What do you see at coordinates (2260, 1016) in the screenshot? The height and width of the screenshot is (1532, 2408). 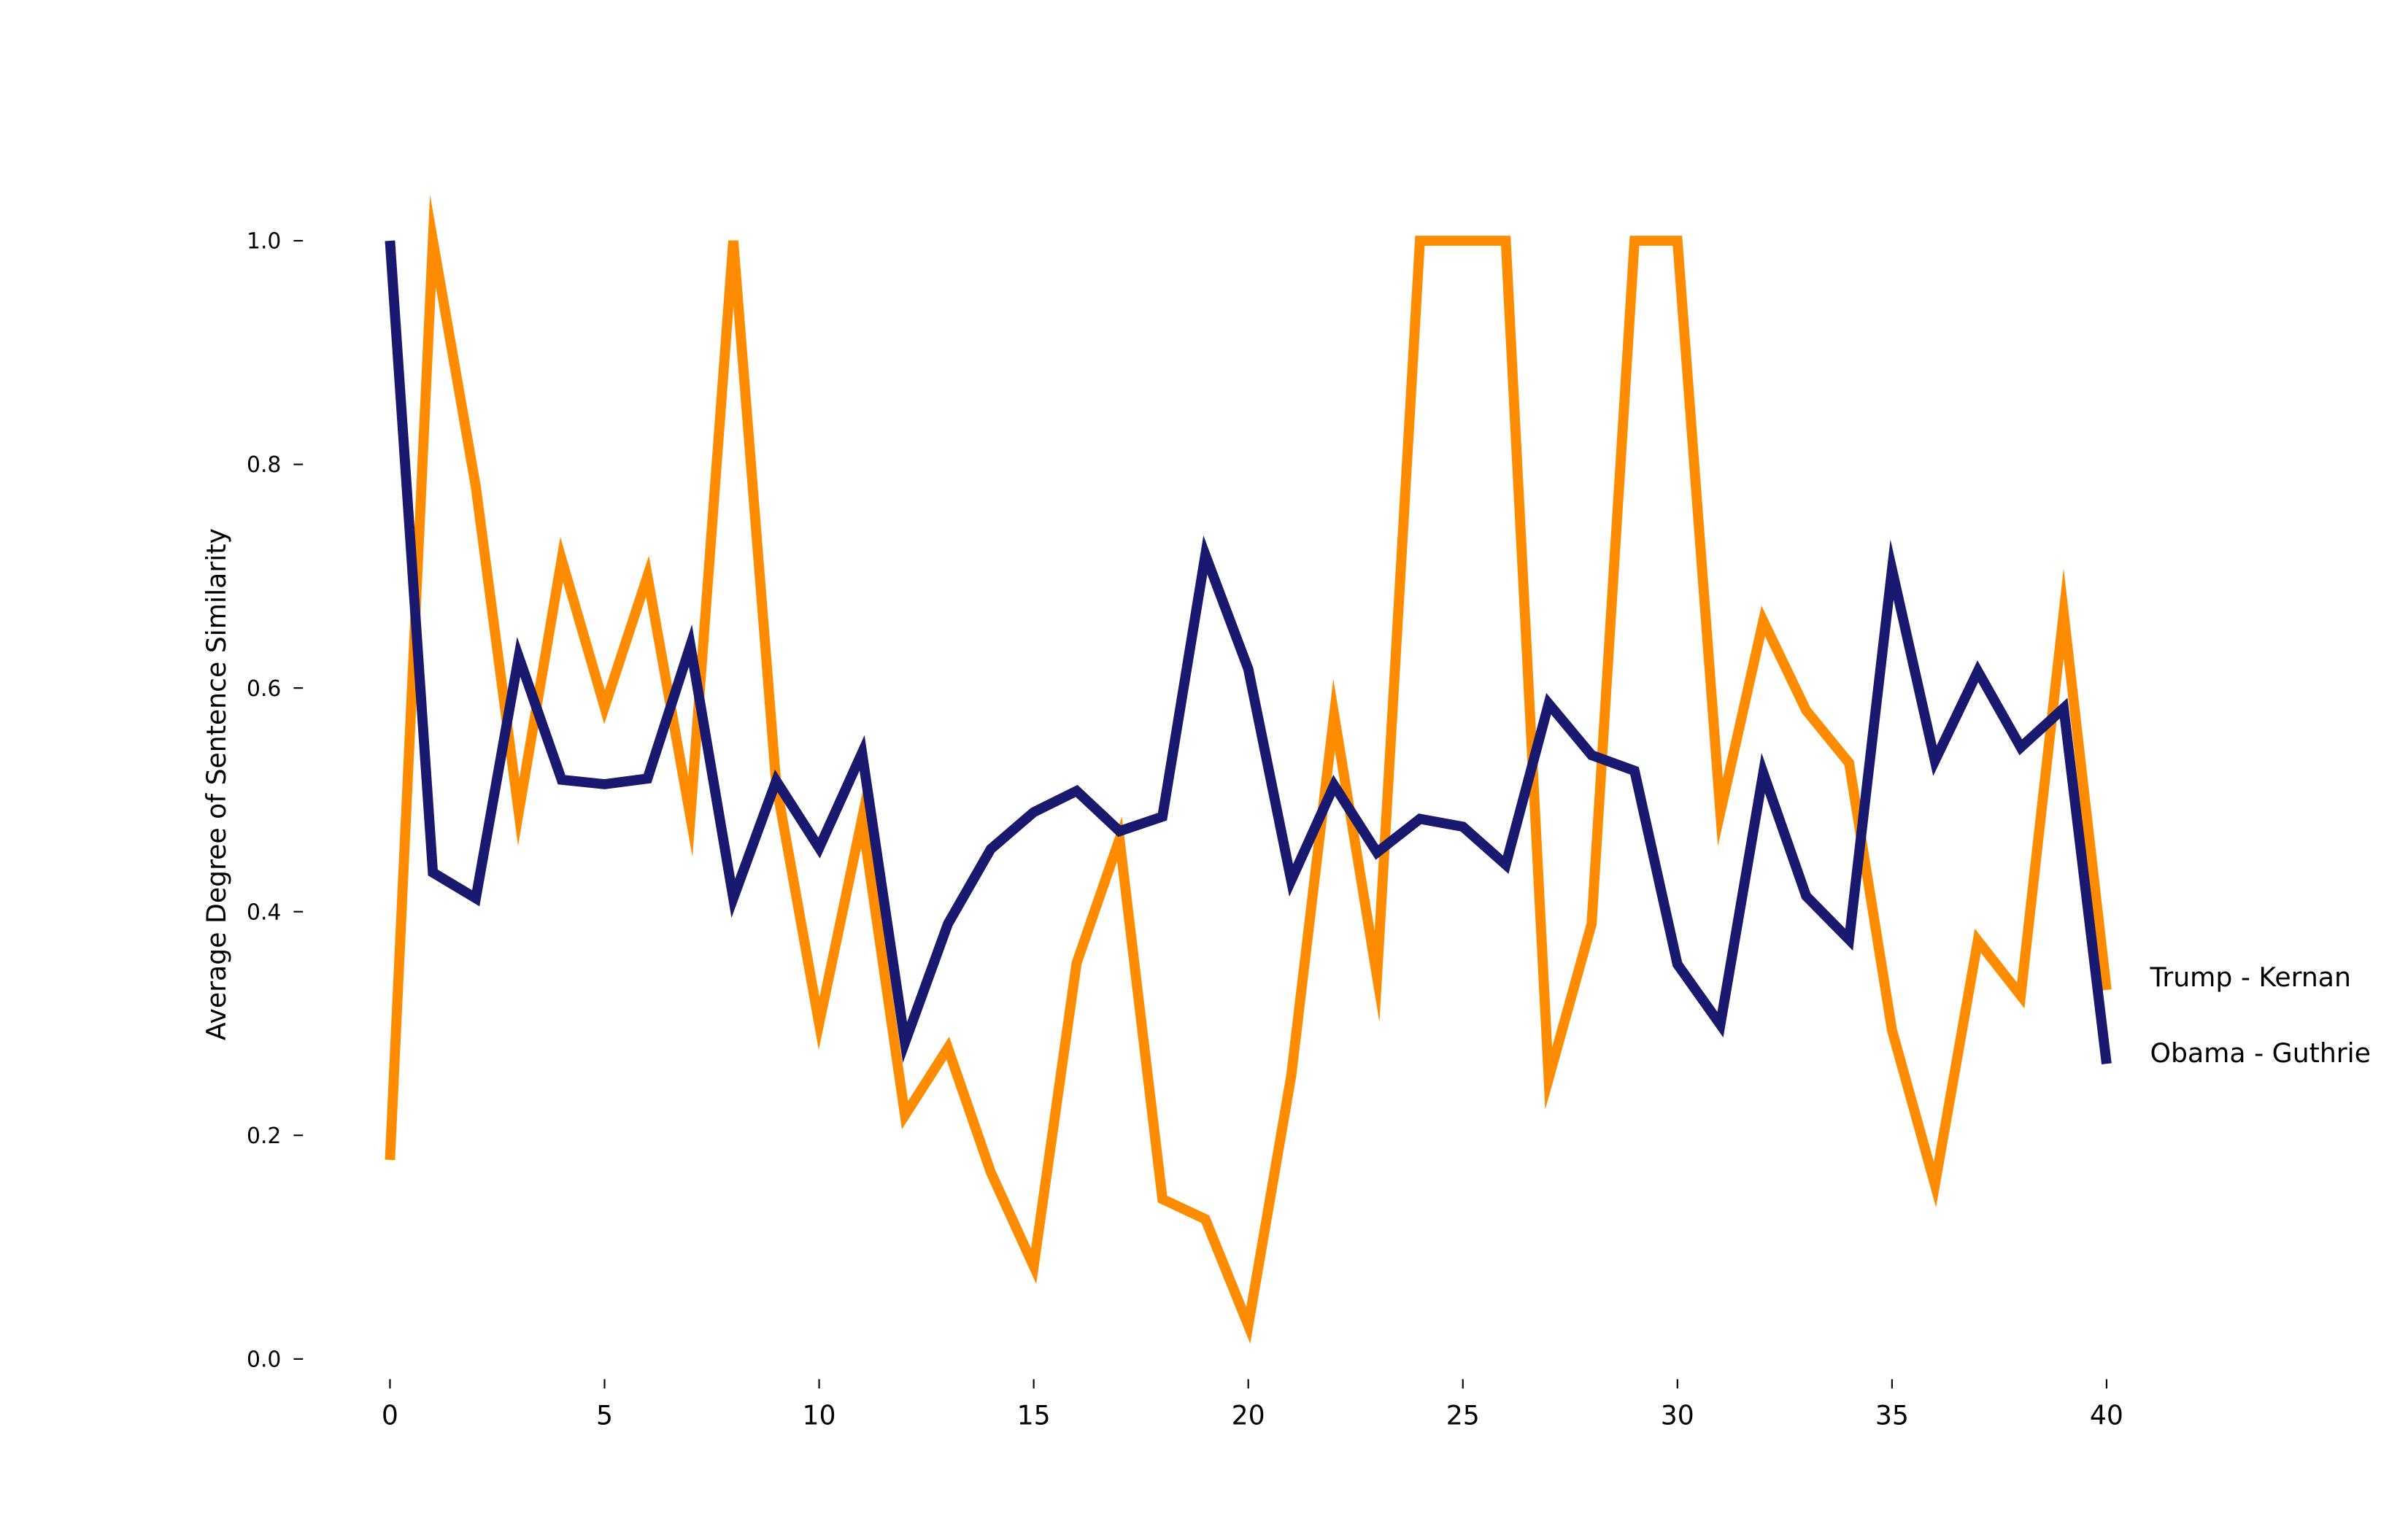 I see `legend: Trump - Kernan Obama - Guthrie` at bounding box center [2260, 1016].